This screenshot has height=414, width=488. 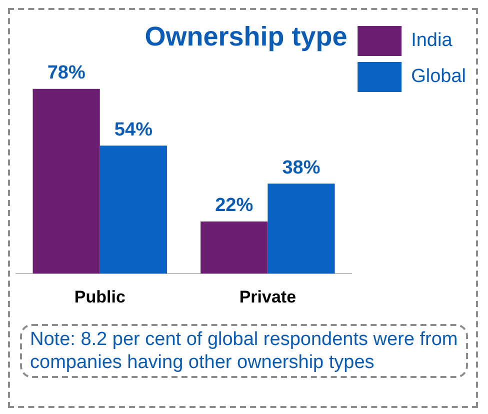 I want to click on x-tick-label: Public, so click(x=100, y=296).